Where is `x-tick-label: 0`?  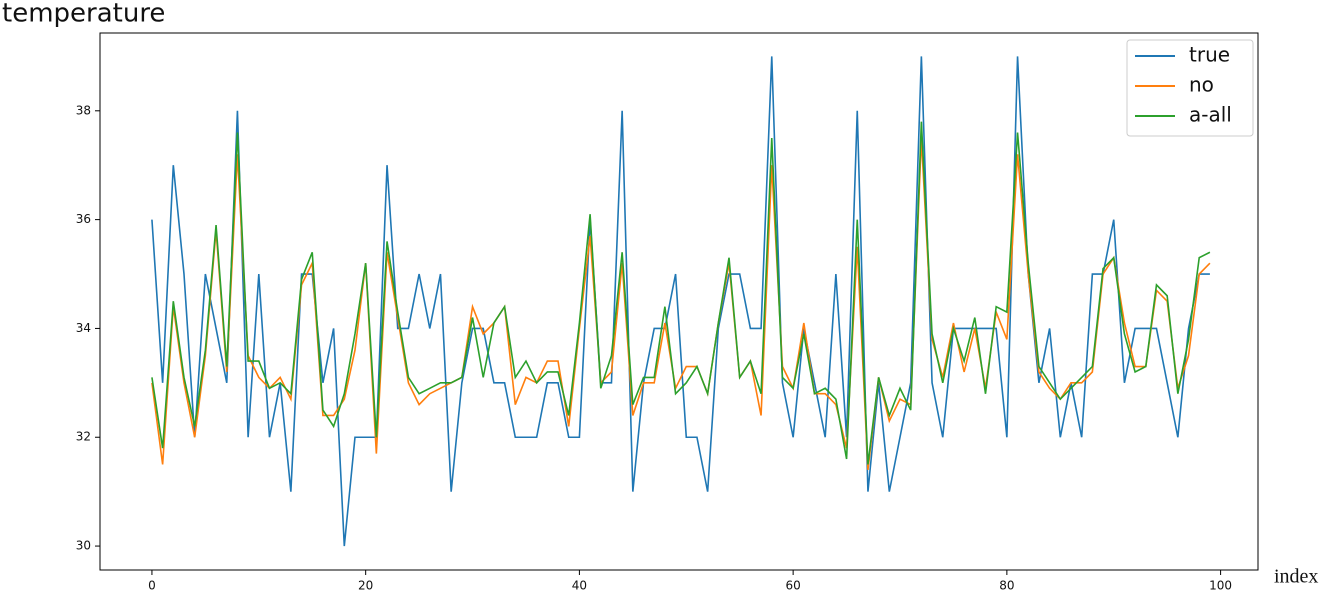
x-tick-label: 0 is located at coordinates (152, 586).